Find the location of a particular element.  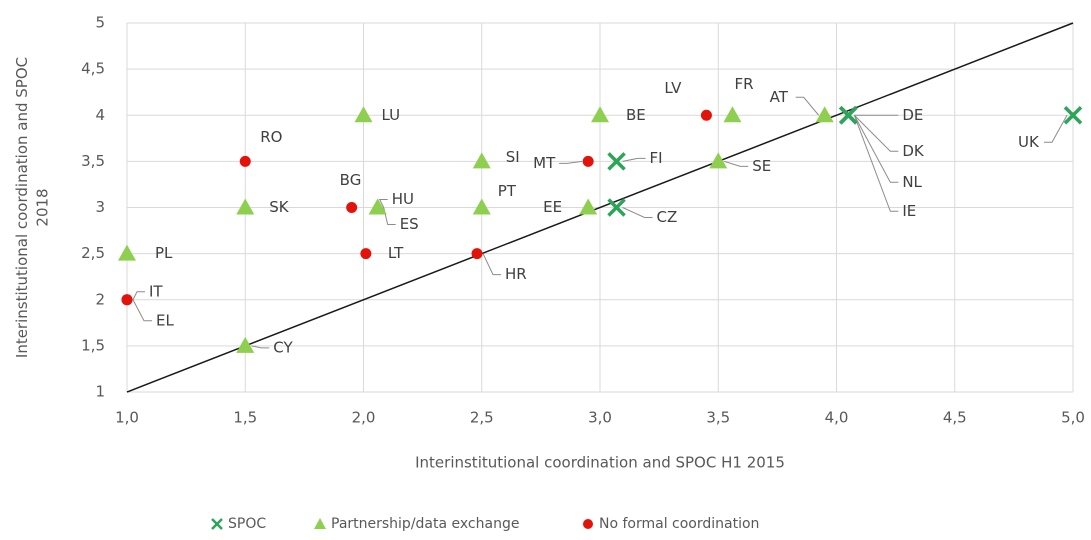

point-label-fi: FI is located at coordinates (656, 158).